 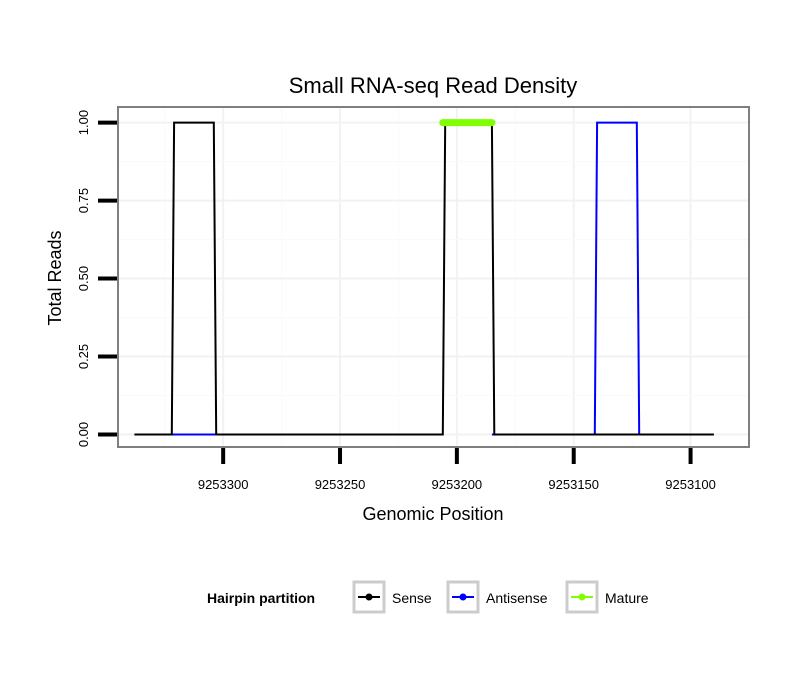 I want to click on legend-item-mature: Mature, so click(x=607, y=597).